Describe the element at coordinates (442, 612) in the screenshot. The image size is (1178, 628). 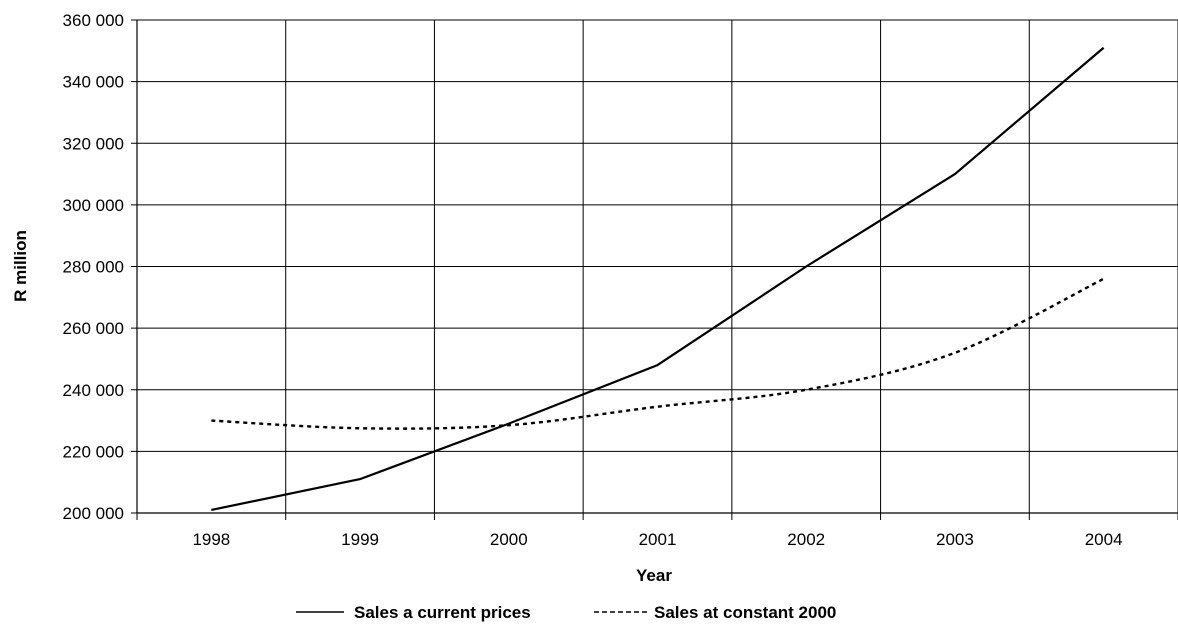
I see `legend-label-current-prices: Sales a current prices` at that location.